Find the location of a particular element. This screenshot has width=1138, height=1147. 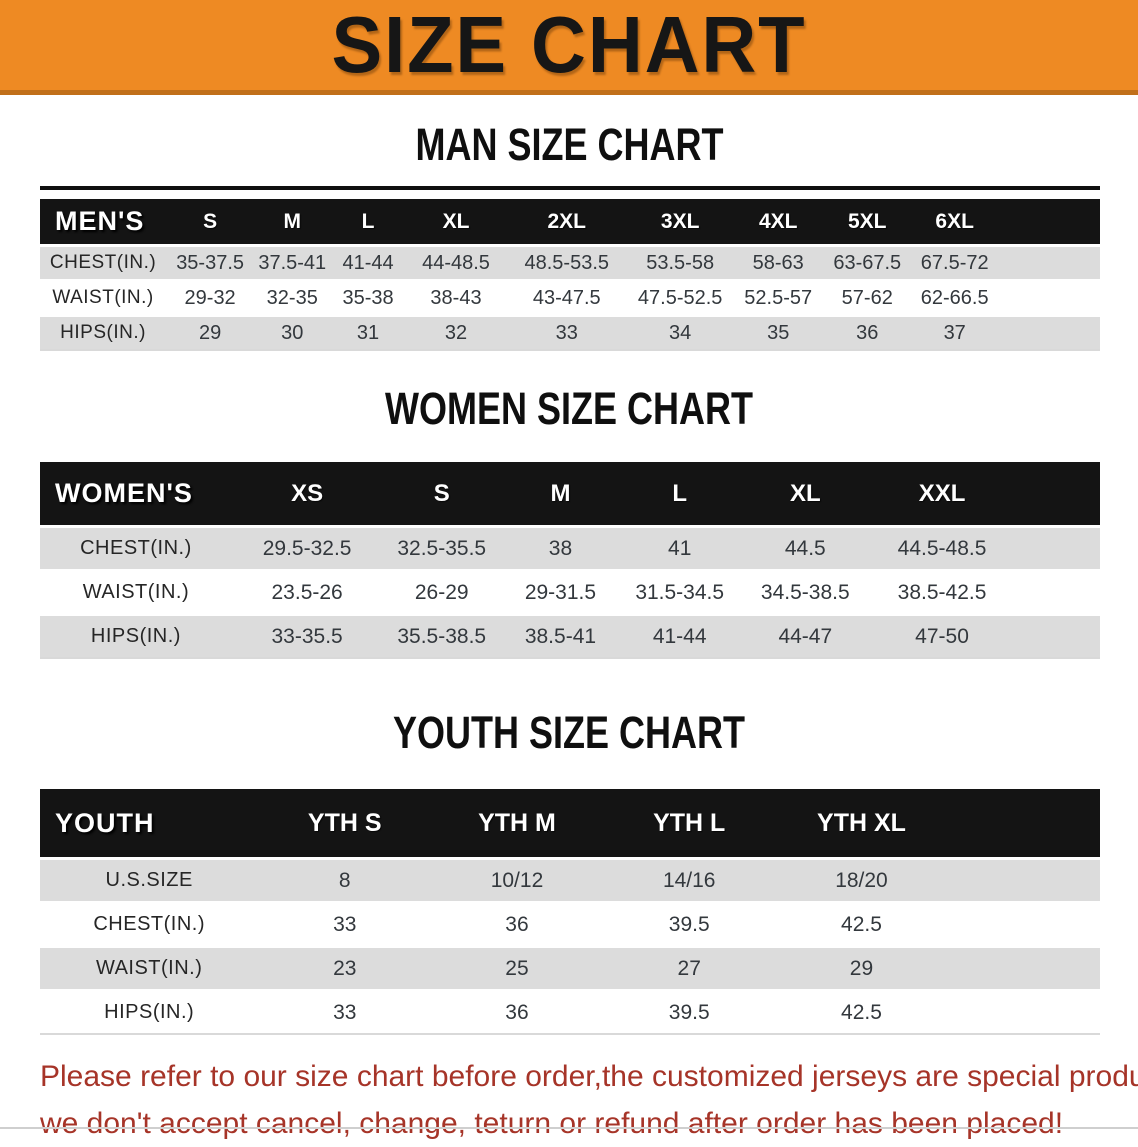

women-section-title-text: WOMEN SIZE CHART is located at coordinates (568, 408).